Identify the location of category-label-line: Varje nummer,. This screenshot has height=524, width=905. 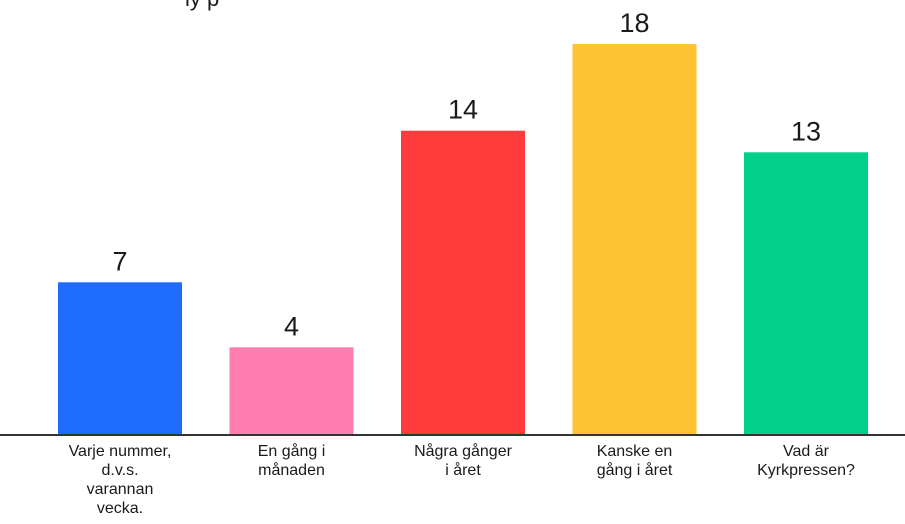
(120, 451).